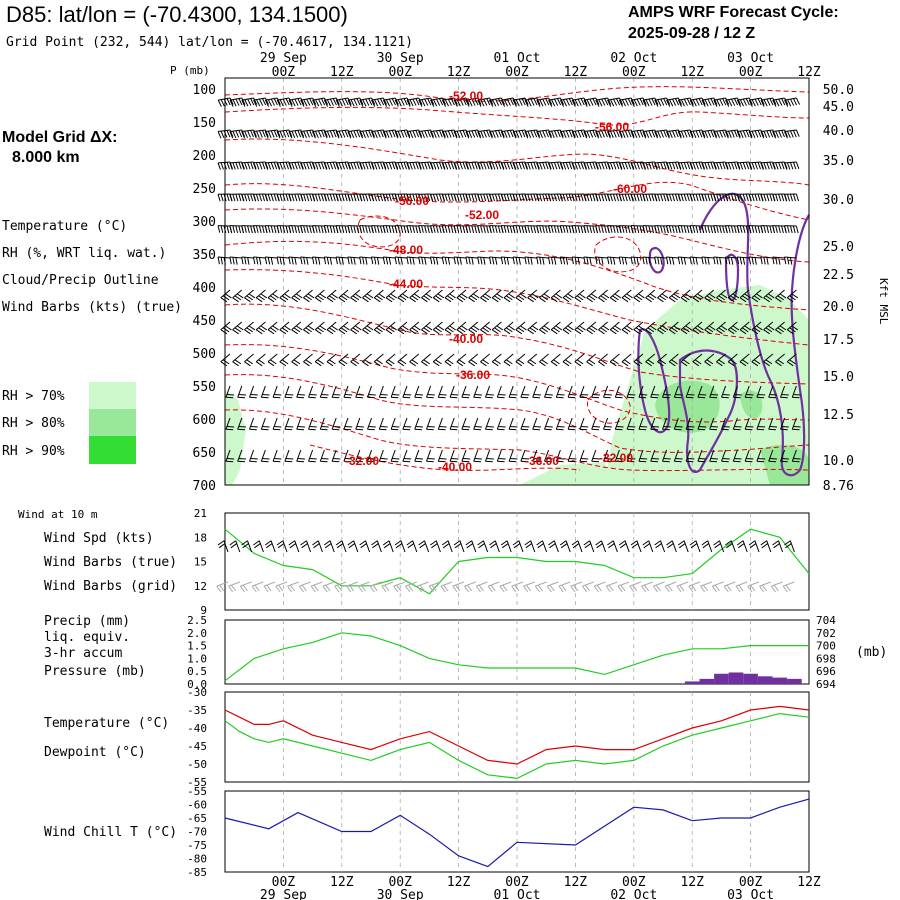  What do you see at coordinates (200, 562) in the screenshot?
I see `panel-ytick: 15` at bounding box center [200, 562].